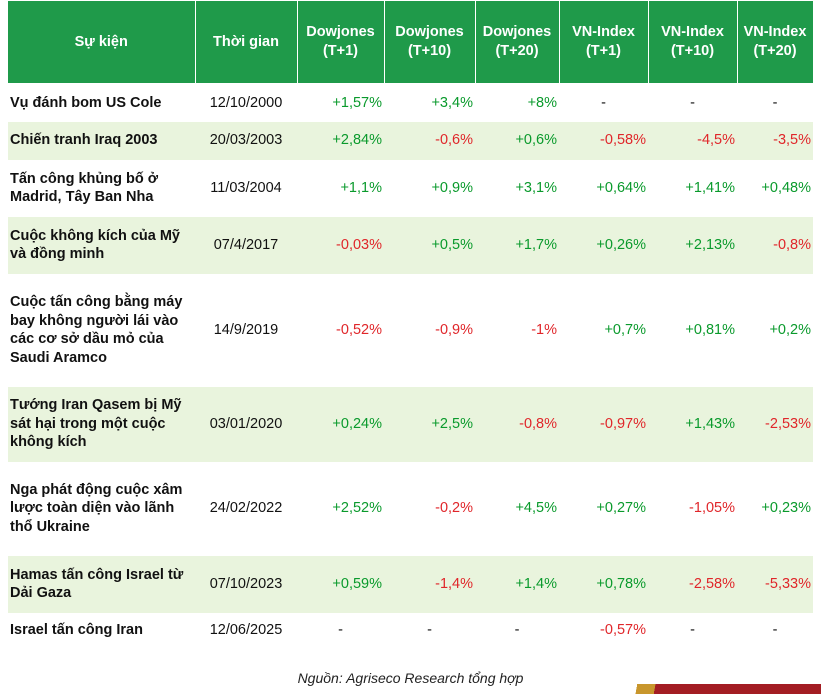 The image size is (821, 694). I want to click on change-value-cell: +0,6%, so click(517, 140).